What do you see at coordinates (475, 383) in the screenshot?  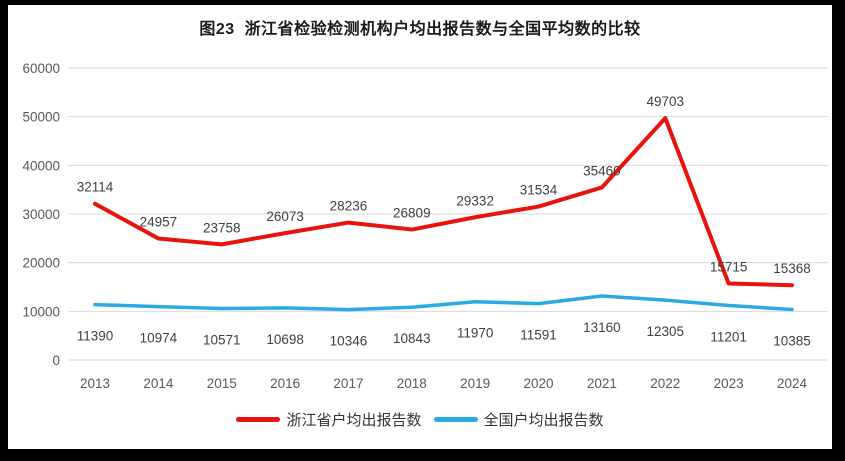 I see `x-tick-label: 2019` at bounding box center [475, 383].